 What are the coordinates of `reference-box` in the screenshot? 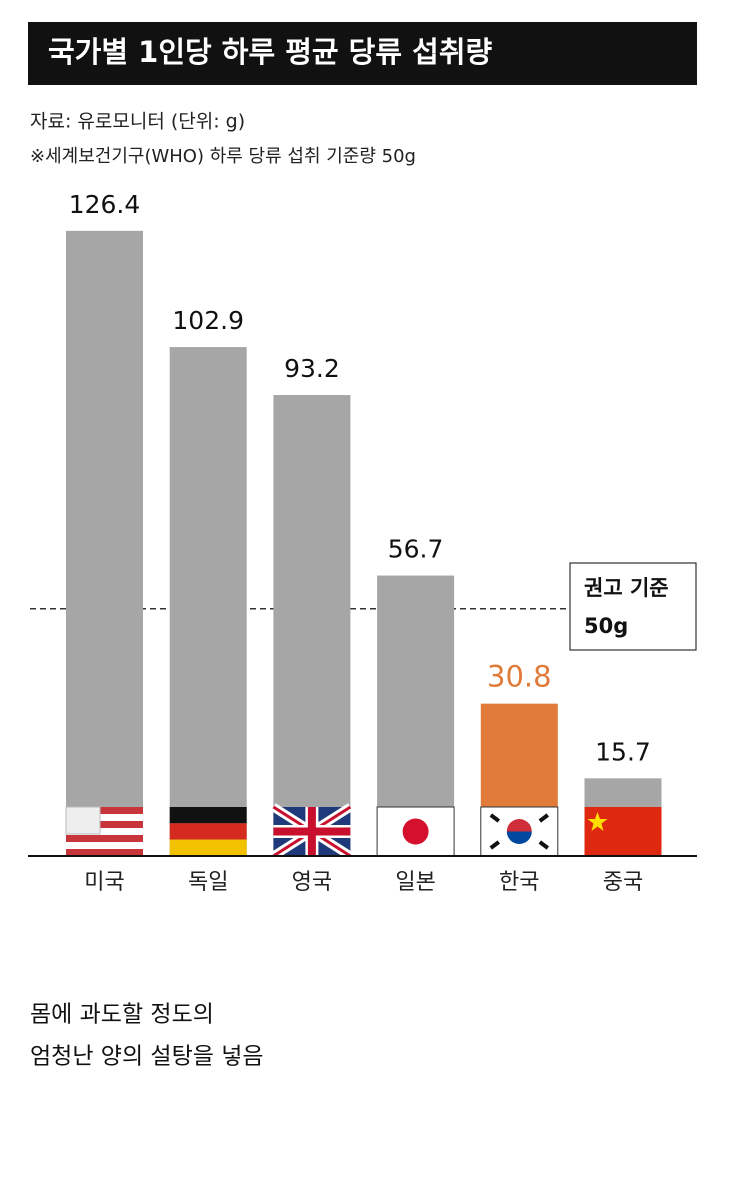 It's located at (633, 606).